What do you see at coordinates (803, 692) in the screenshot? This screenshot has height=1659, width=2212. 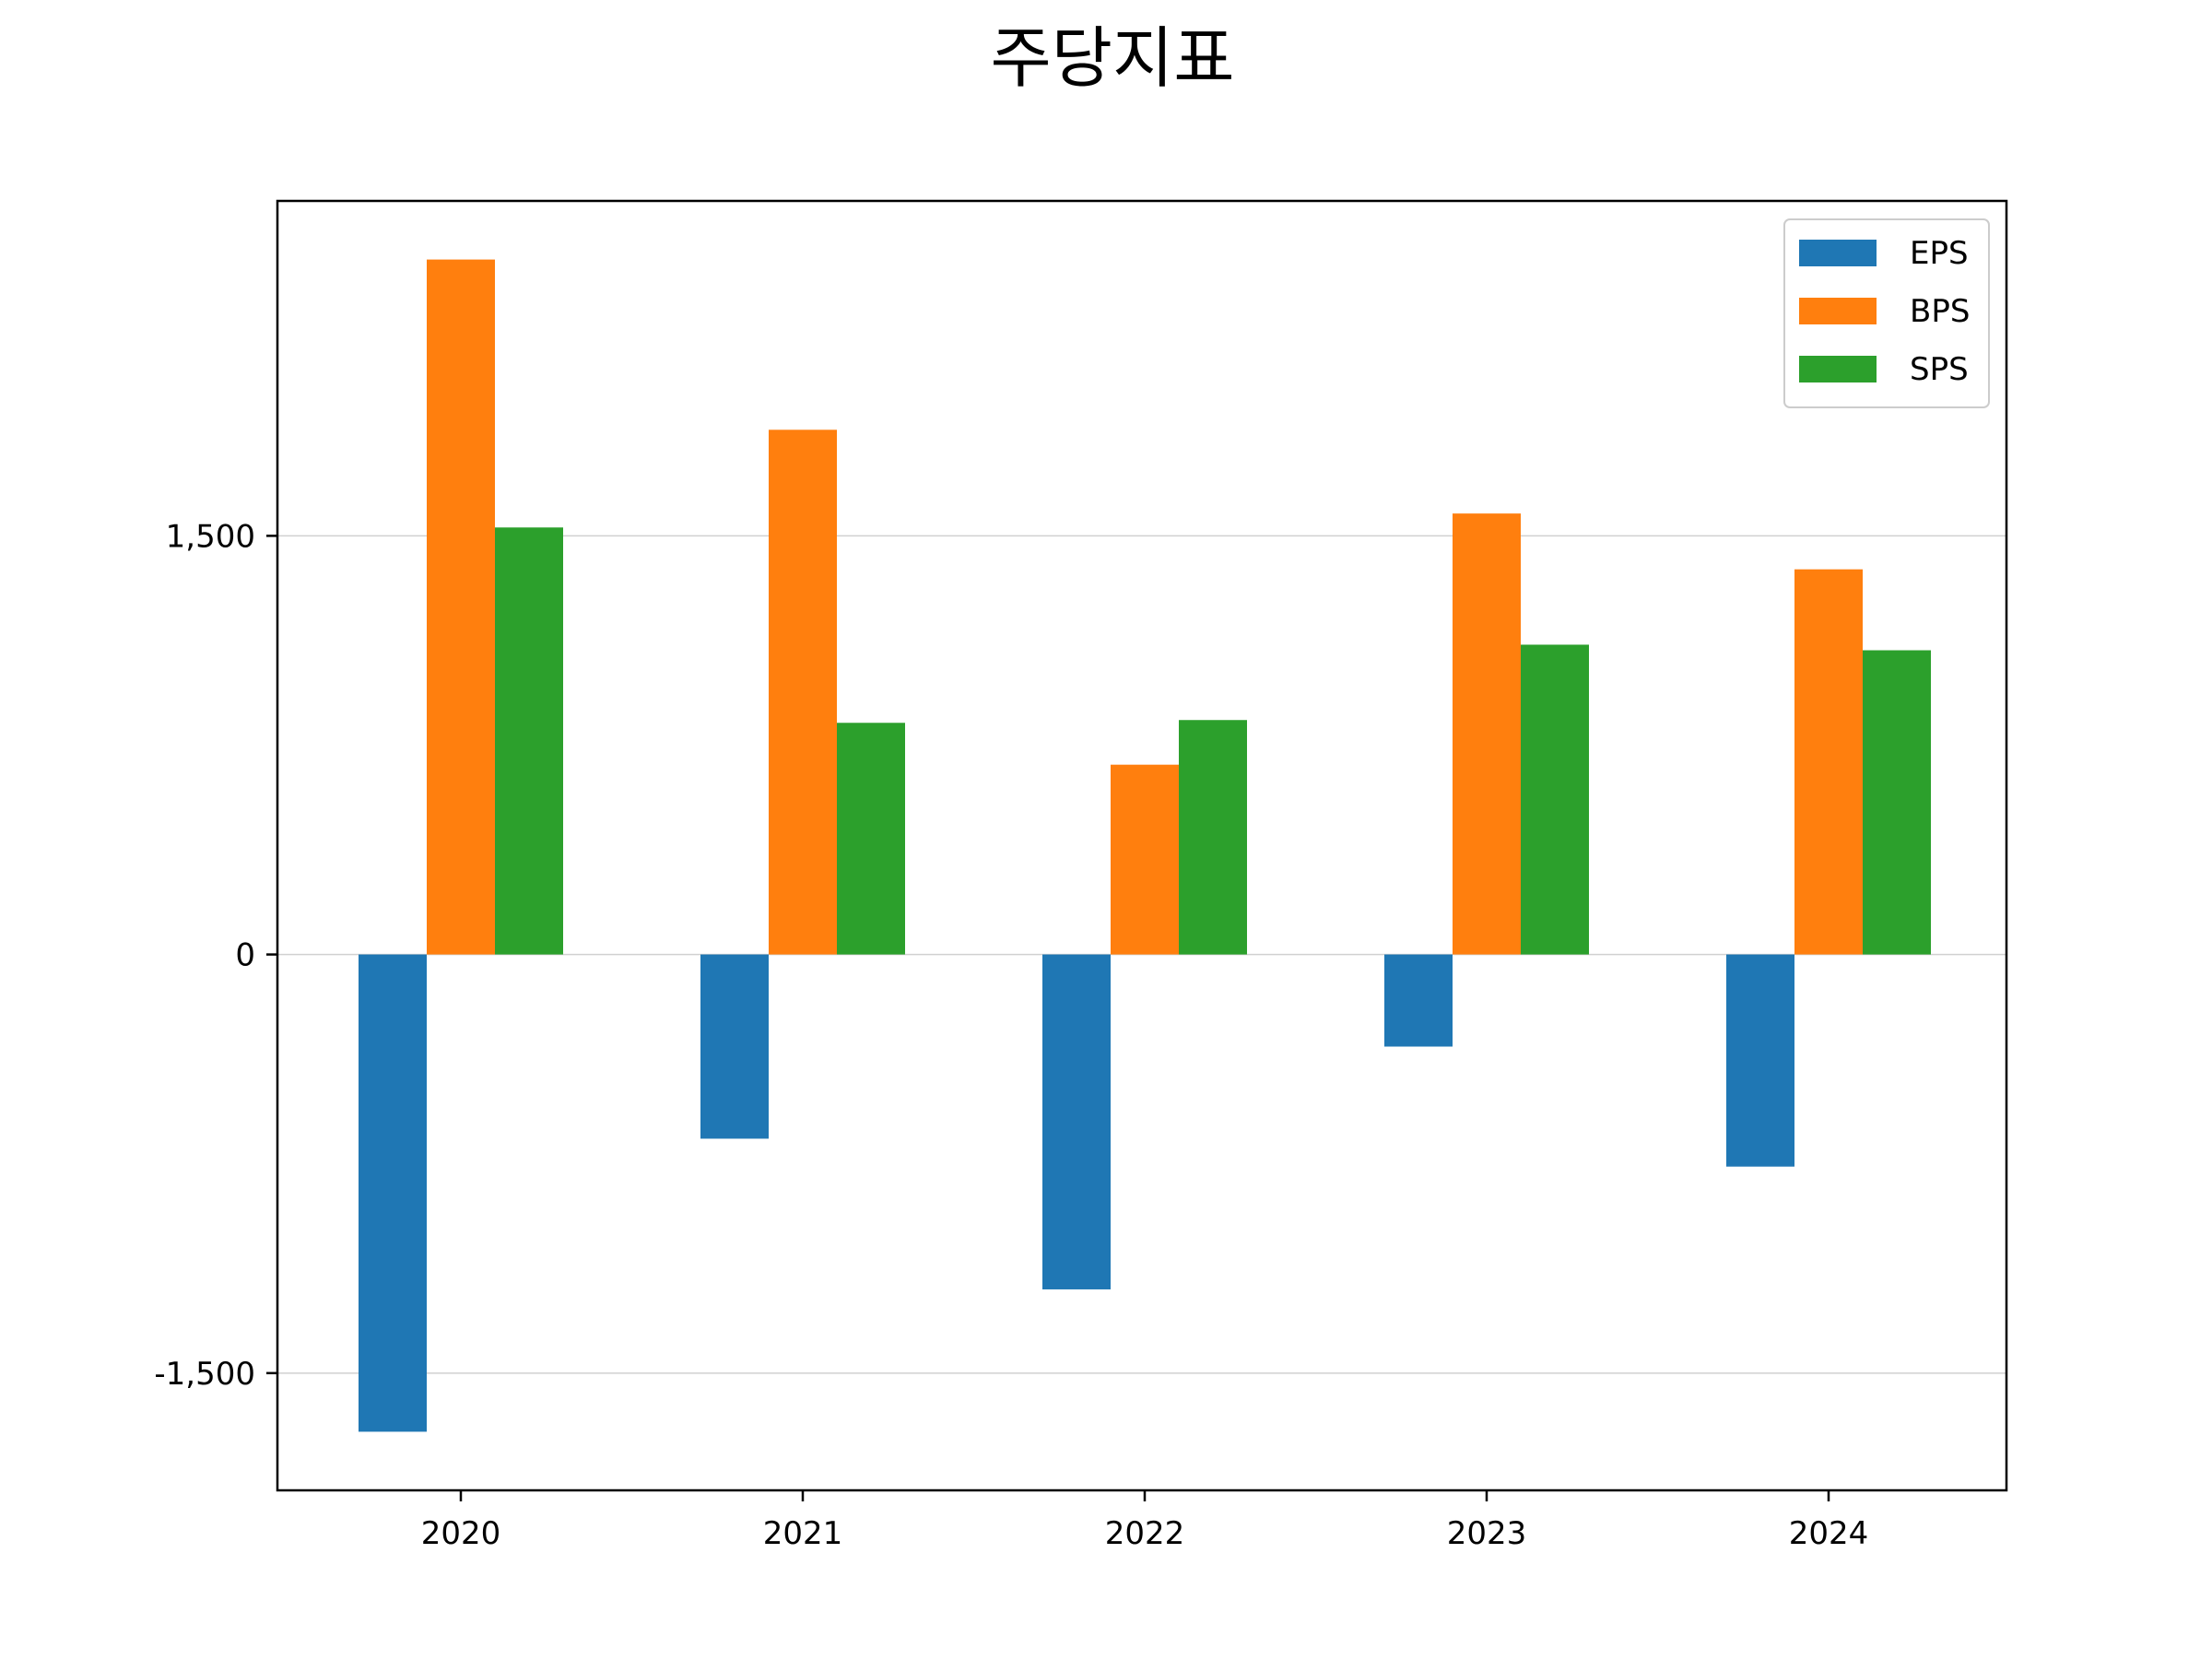 I see `bar-bps-2021` at bounding box center [803, 692].